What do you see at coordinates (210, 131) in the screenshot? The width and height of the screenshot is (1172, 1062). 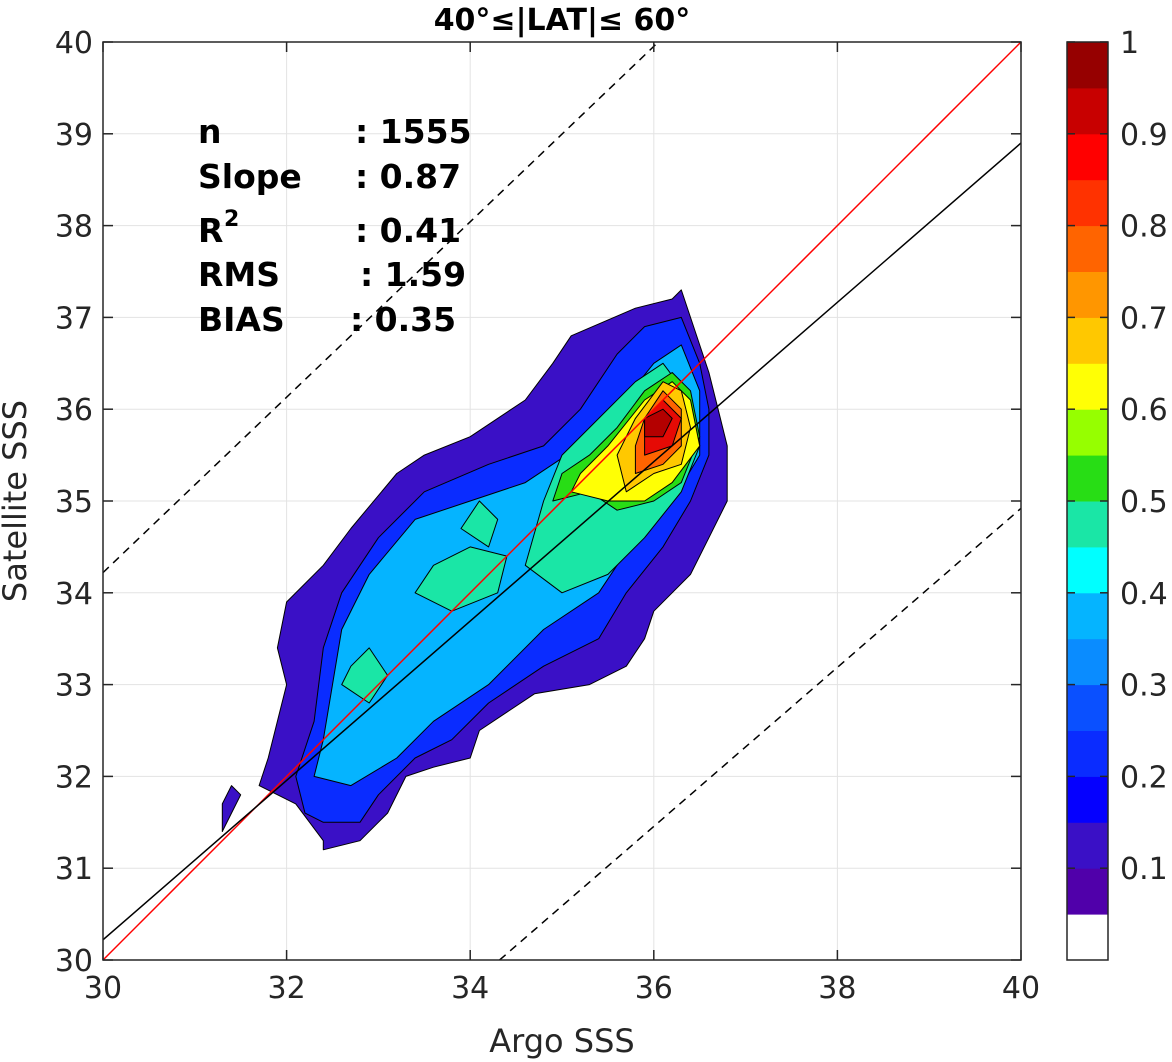 I see `stat-n-label: n` at bounding box center [210, 131].